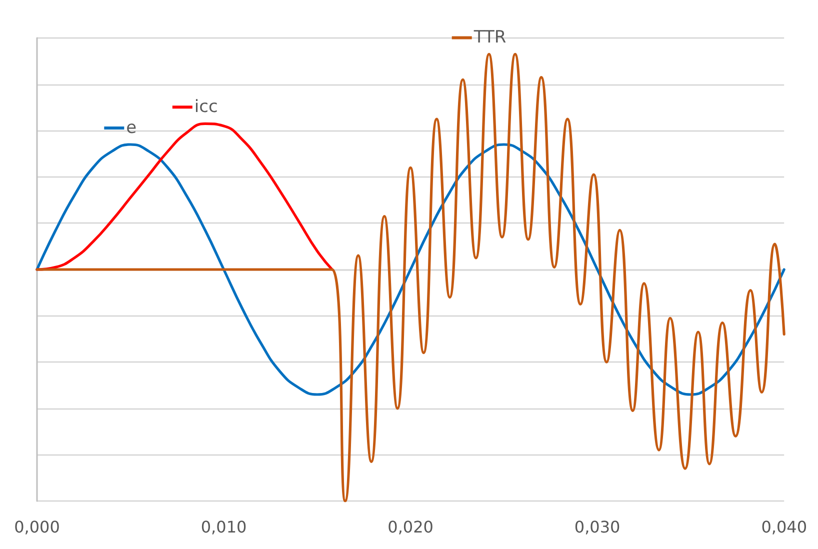 The image size is (818, 549). Describe the element at coordinates (784, 527) in the screenshot. I see `x-tick-label: 0,040` at that location.